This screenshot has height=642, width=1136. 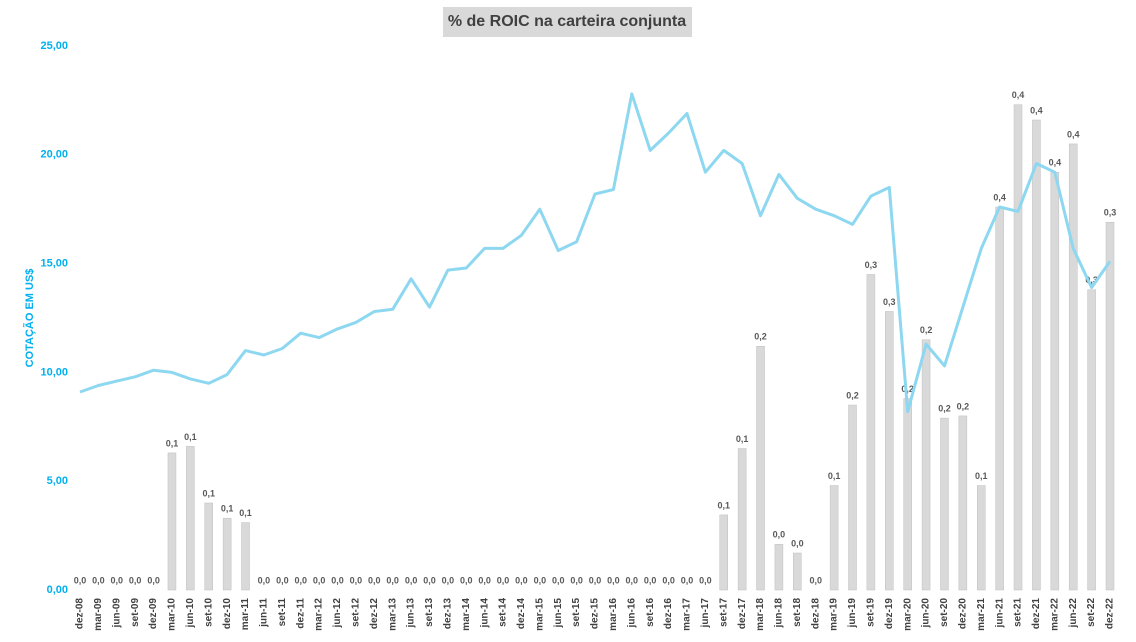 I want to click on x-tick-label: dez-16, so click(x=668, y=614).